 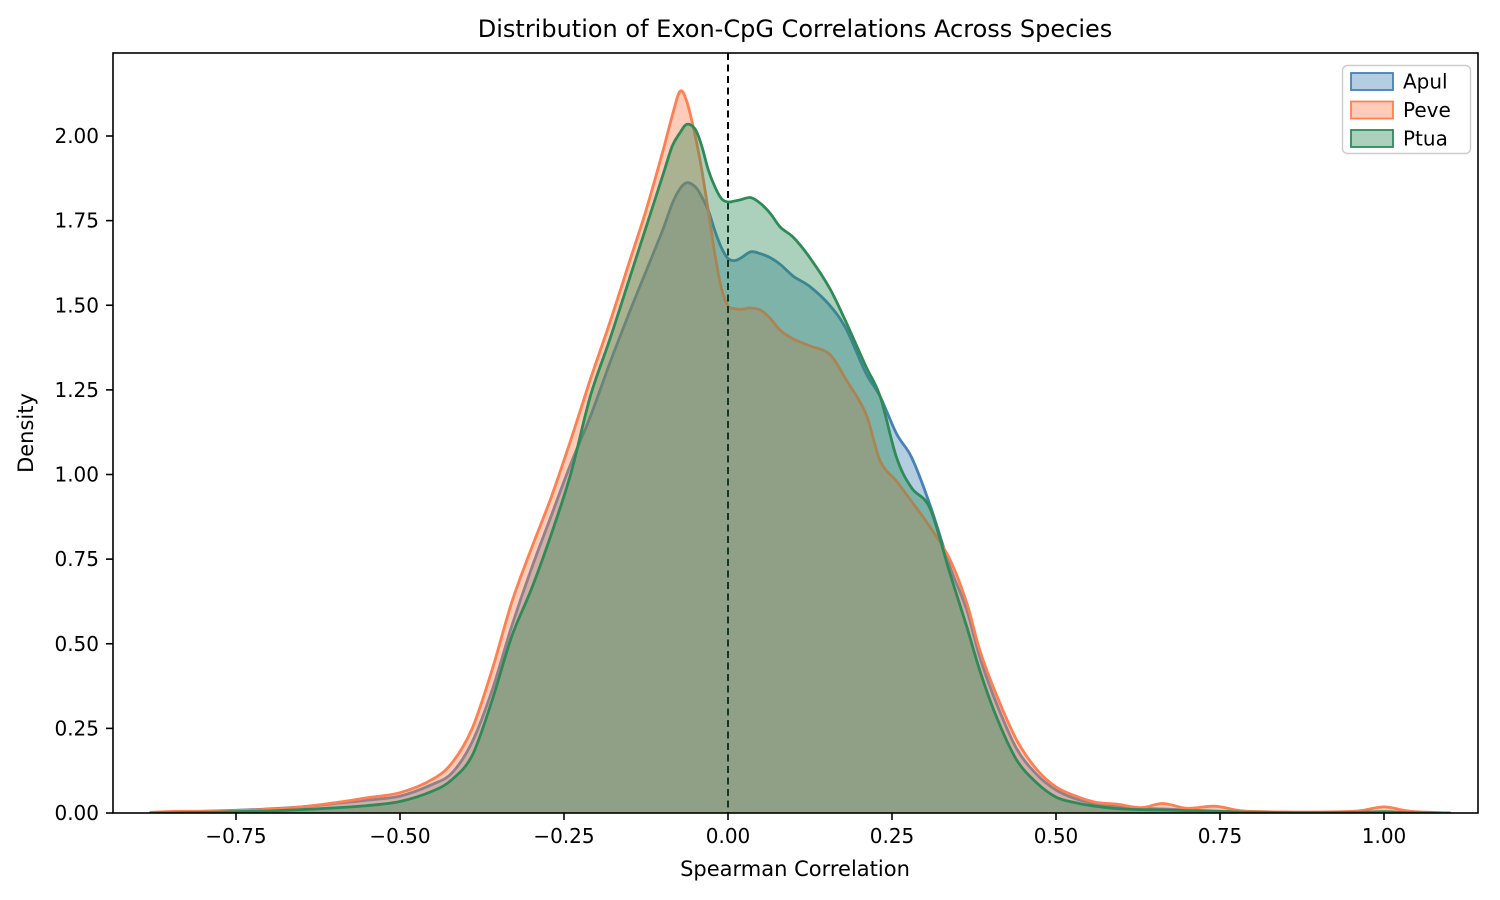 I want to click on legend-box, so click(x=1406, y=109).